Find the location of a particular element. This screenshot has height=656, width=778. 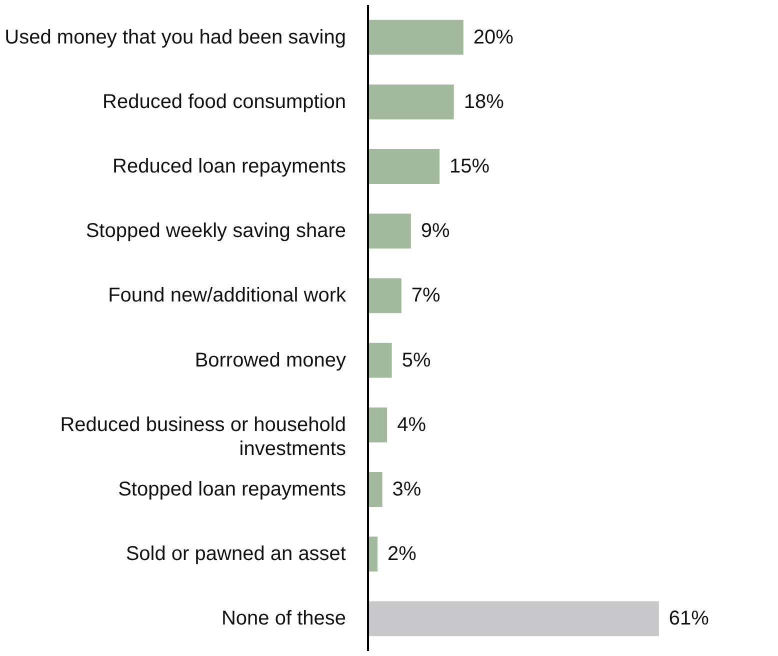

y-tick-label: Used money that you had been saving is located at coordinates (175, 37).